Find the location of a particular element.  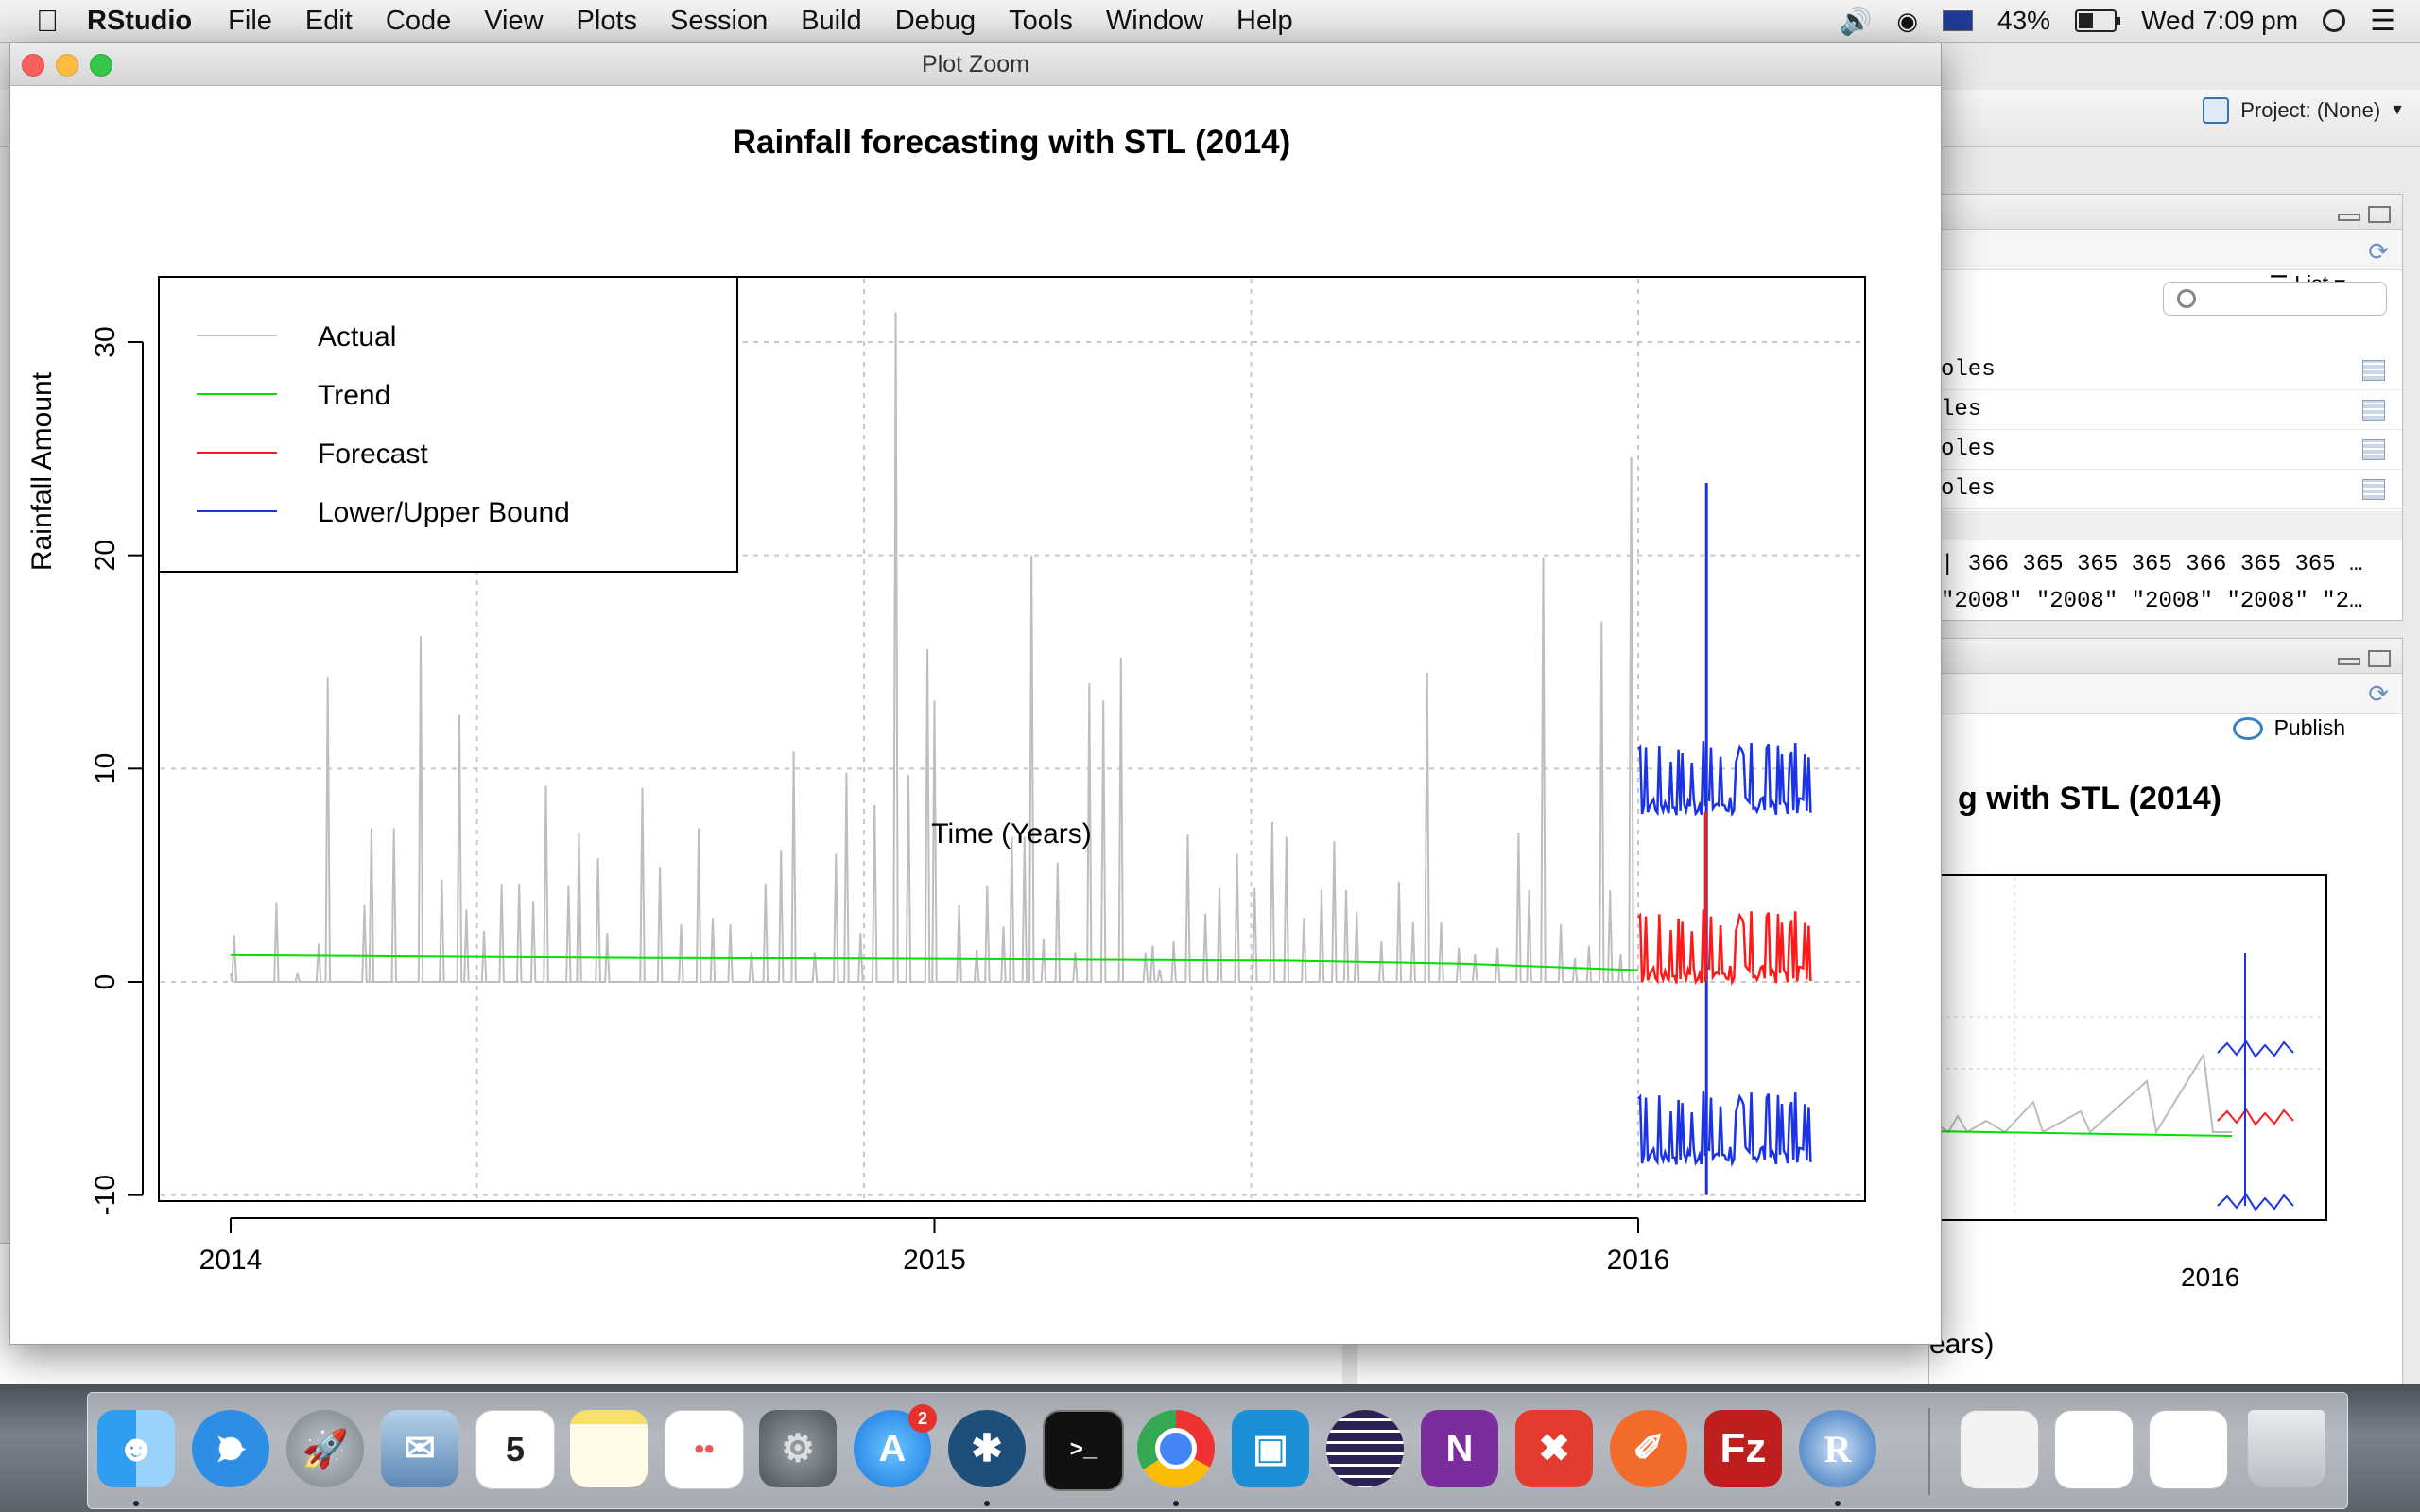

r-app-icon: R is located at coordinates (1837, 1448).